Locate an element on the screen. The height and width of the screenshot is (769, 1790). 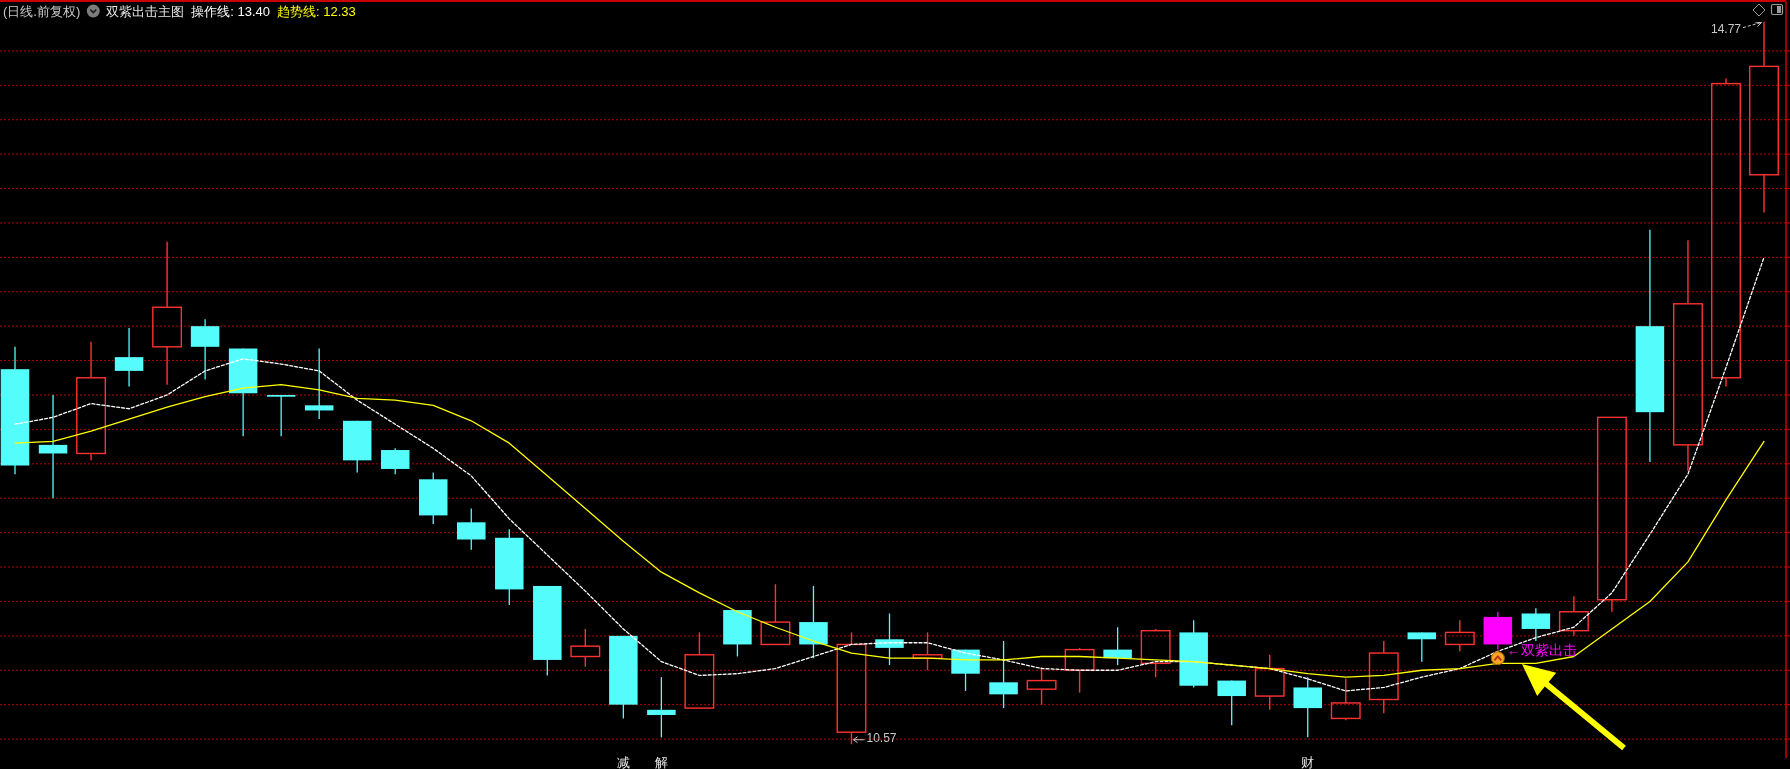
x-tick-label: 解 is located at coordinates (661, 762).